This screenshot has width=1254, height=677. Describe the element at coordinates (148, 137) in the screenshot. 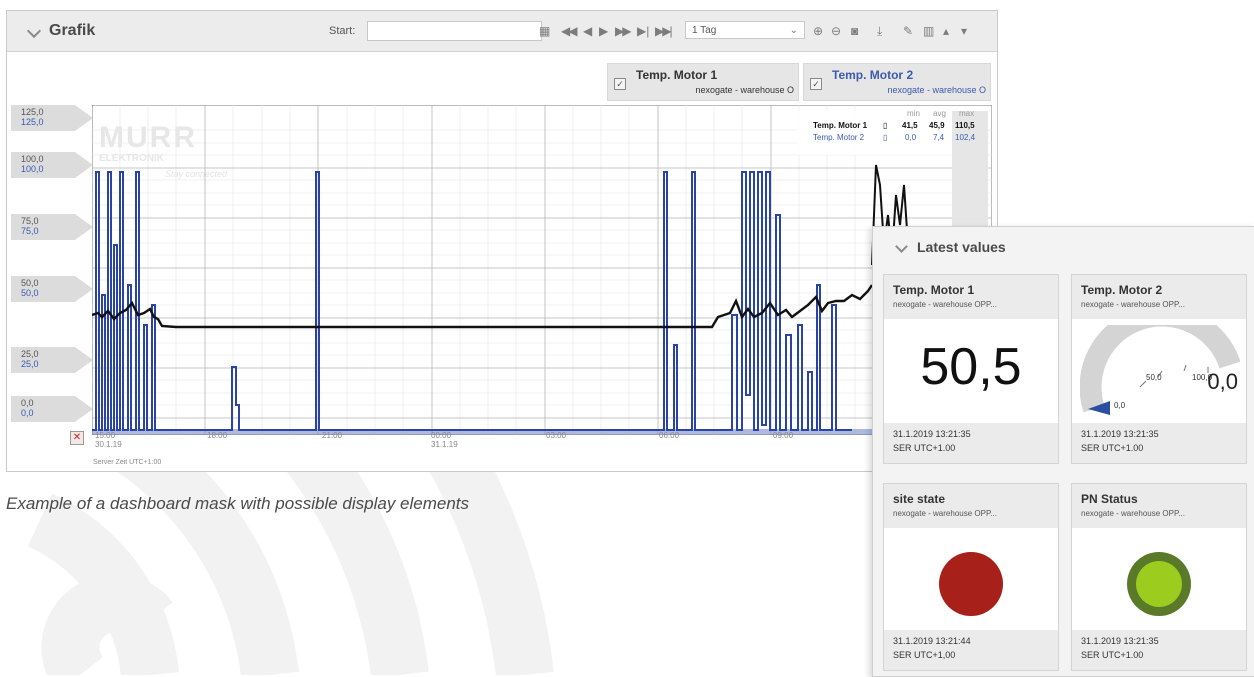

I see `watermark-logo: MURR` at that location.